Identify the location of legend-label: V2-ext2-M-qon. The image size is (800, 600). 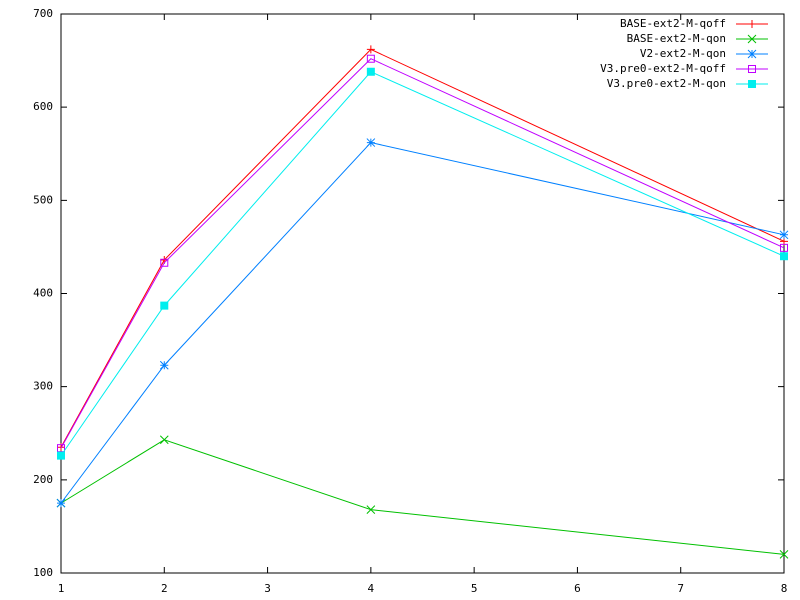
(683, 53).